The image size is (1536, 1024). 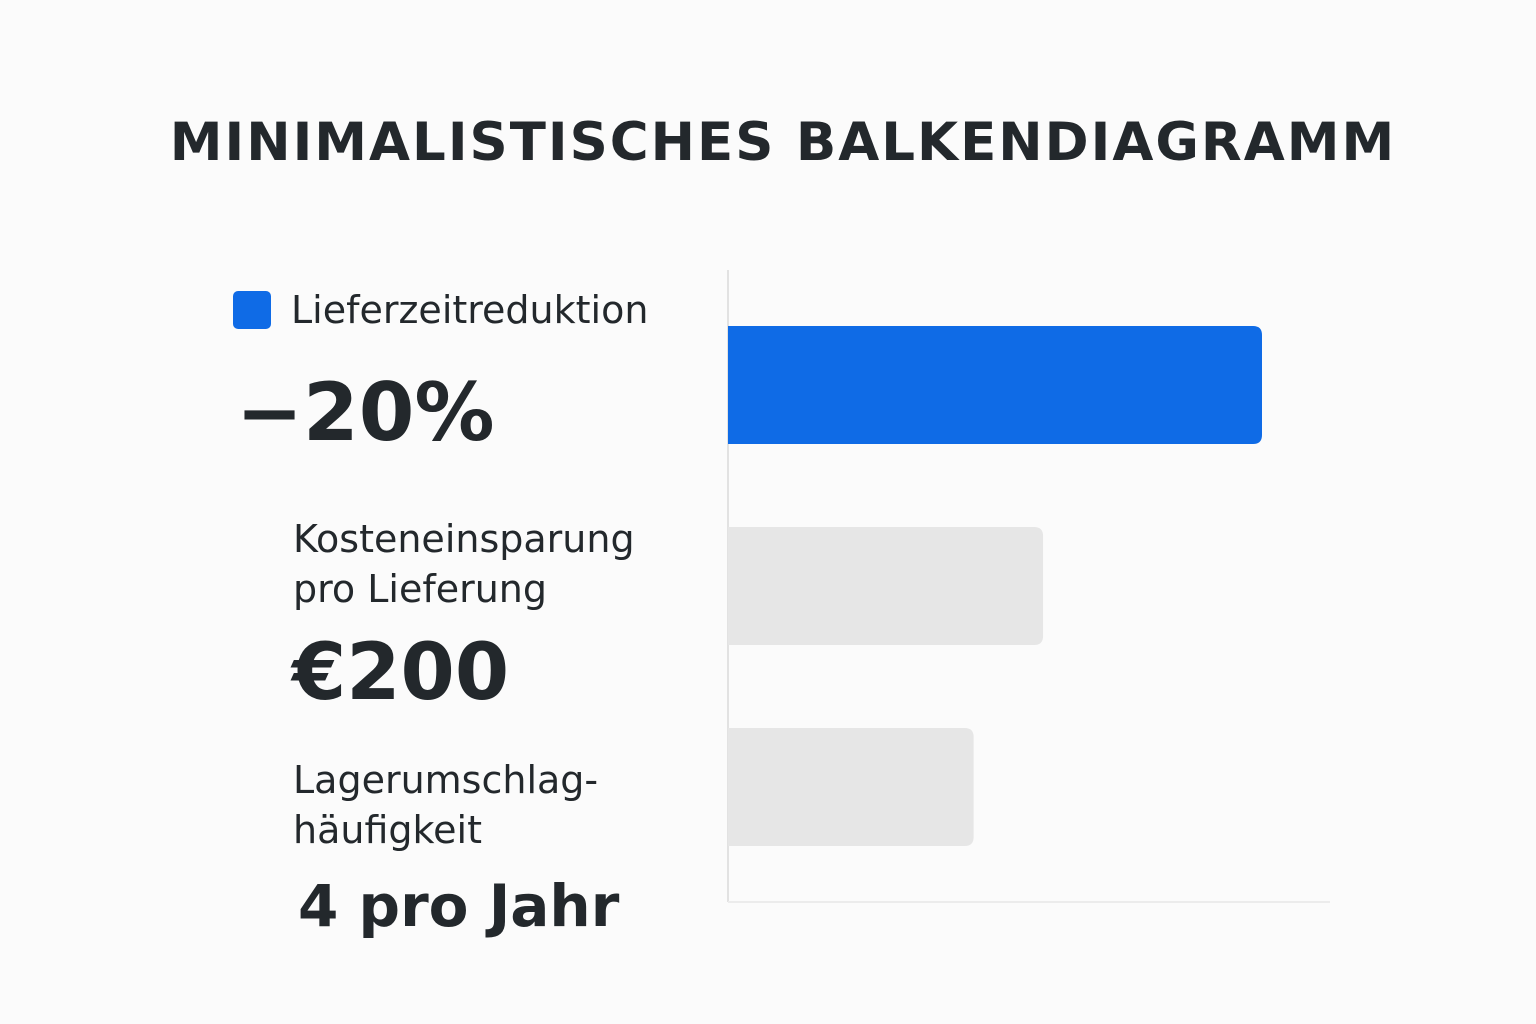 I want to click on legend-label-lieferzeitreduktion: Lieferzeitreduktion, so click(x=470, y=310).